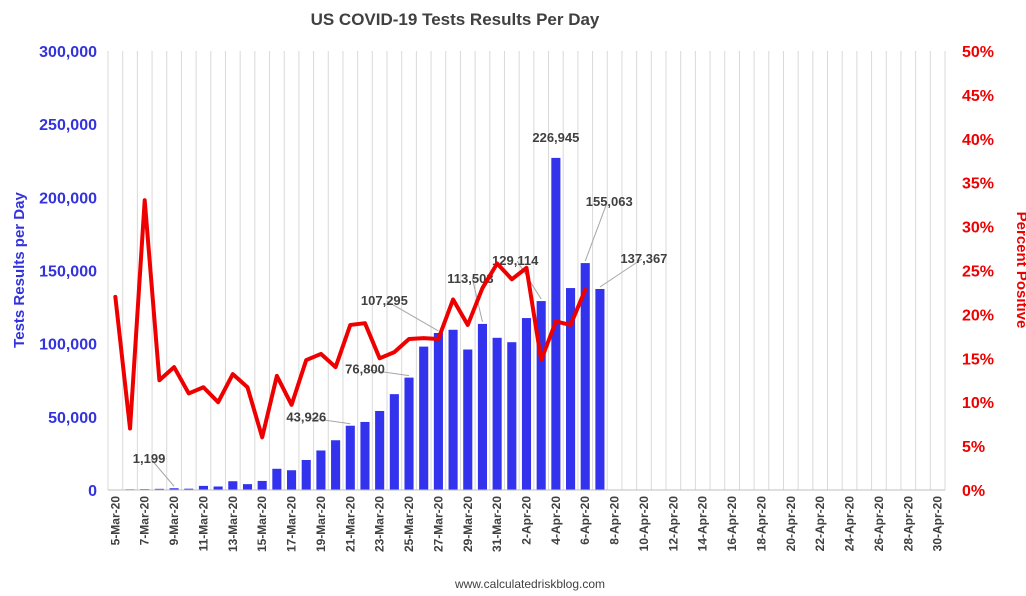 The width and height of the screenshot is (1026, 596). What do you see at coordinates (497, 524) in the screenshot?
I see `x-tick-label: 31-Mar-20` at bounding box center [497, 524].